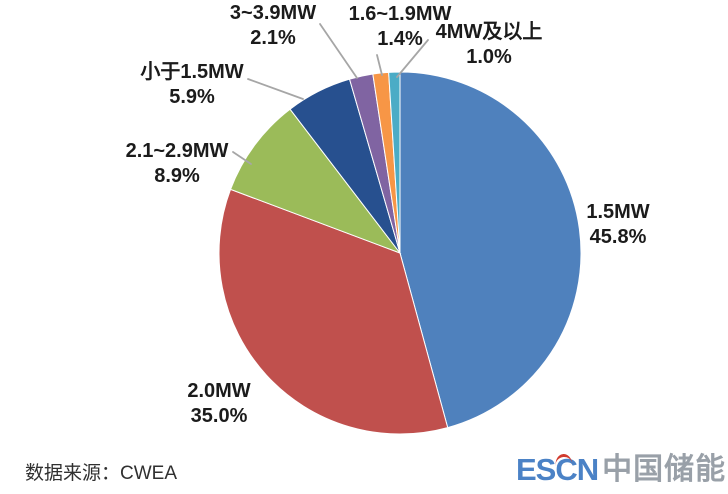 The image size is (728, 494). What do you see at coordinates (219, 416) in the screenshot?
I see `slice-label-pct: 35.0%` at bounding box center [219, 416].